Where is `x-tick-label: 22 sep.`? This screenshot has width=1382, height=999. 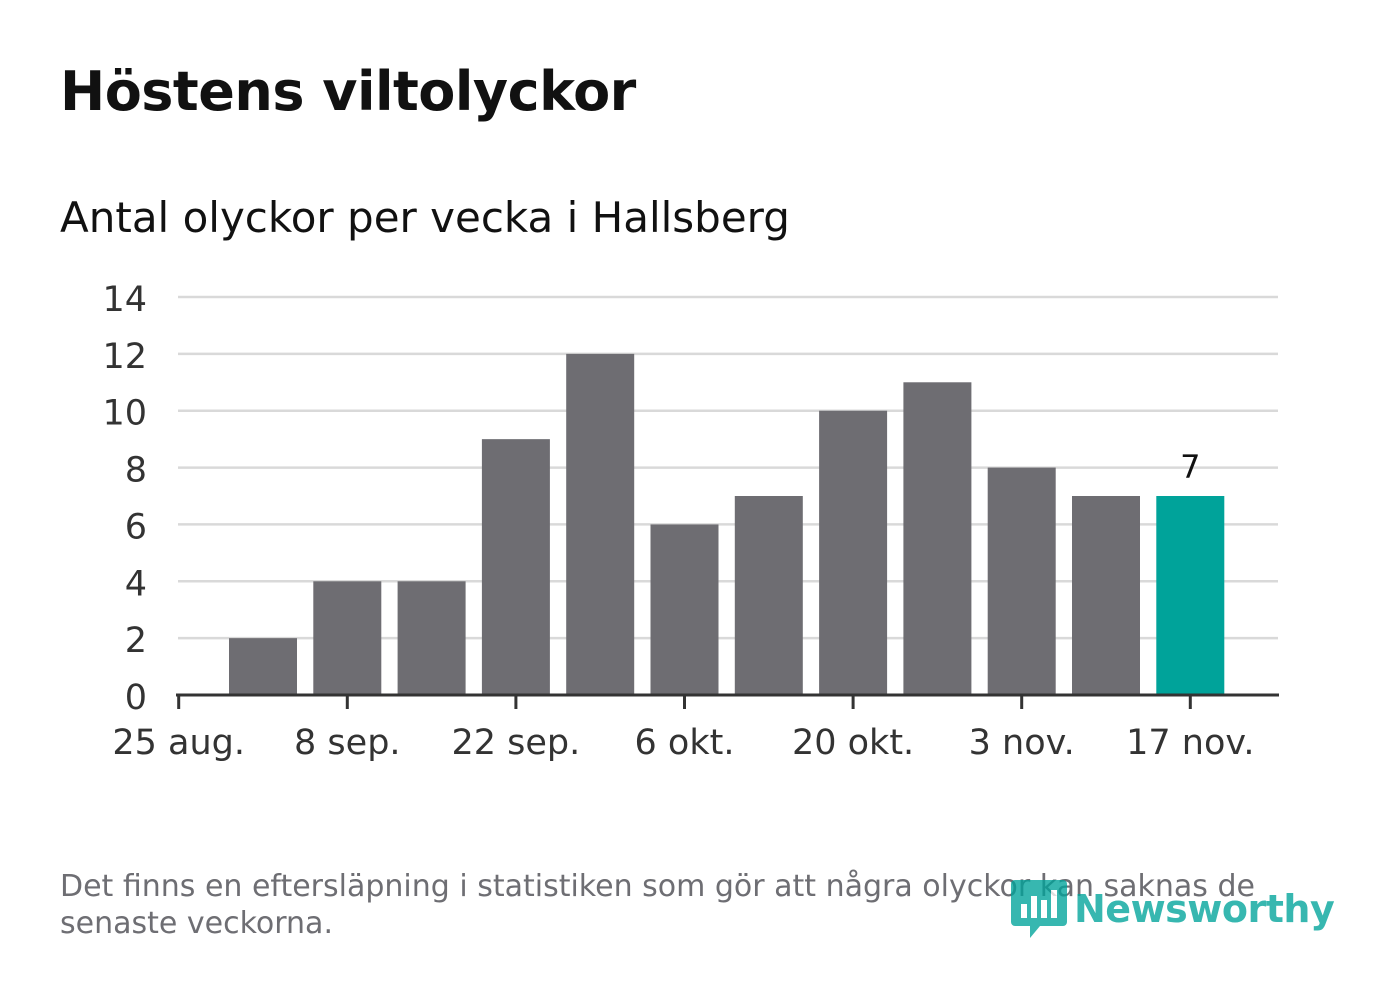 x-tick-label: 22 sep. is located at coordinates (516, 743).